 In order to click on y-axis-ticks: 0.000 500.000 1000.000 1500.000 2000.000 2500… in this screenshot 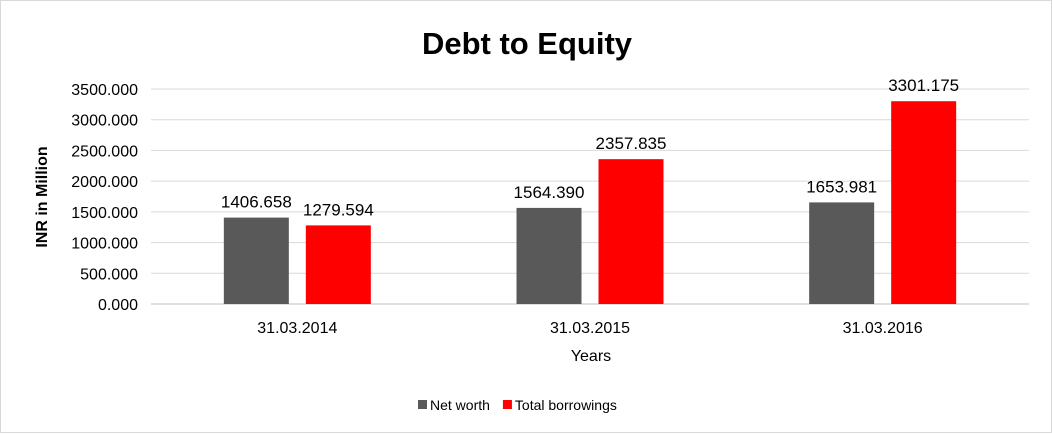, I will do `click(104, 198)`.